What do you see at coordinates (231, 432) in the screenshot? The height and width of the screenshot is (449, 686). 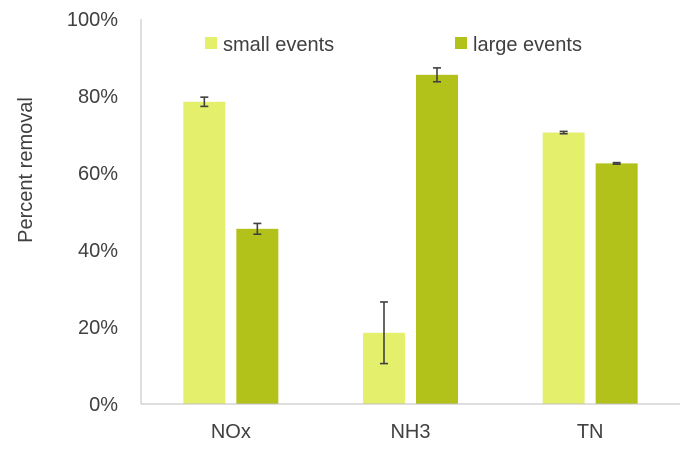 I see `x-tick-label: NOx` at bounding box center [231, 432].